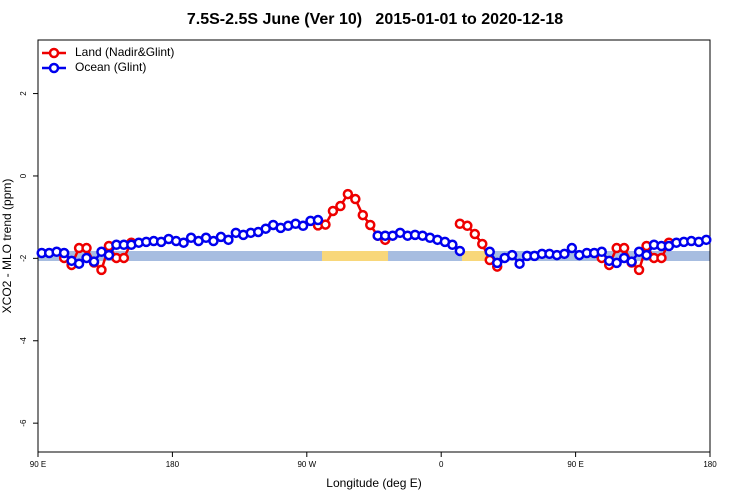 The width and height of the screenshot is (750, 500). What do you see at coordinates (7, 246) in the screenshot?
I see `y-axis-label: XCO2 - MLO trend (ppm)` at bounding box center [7, 246].